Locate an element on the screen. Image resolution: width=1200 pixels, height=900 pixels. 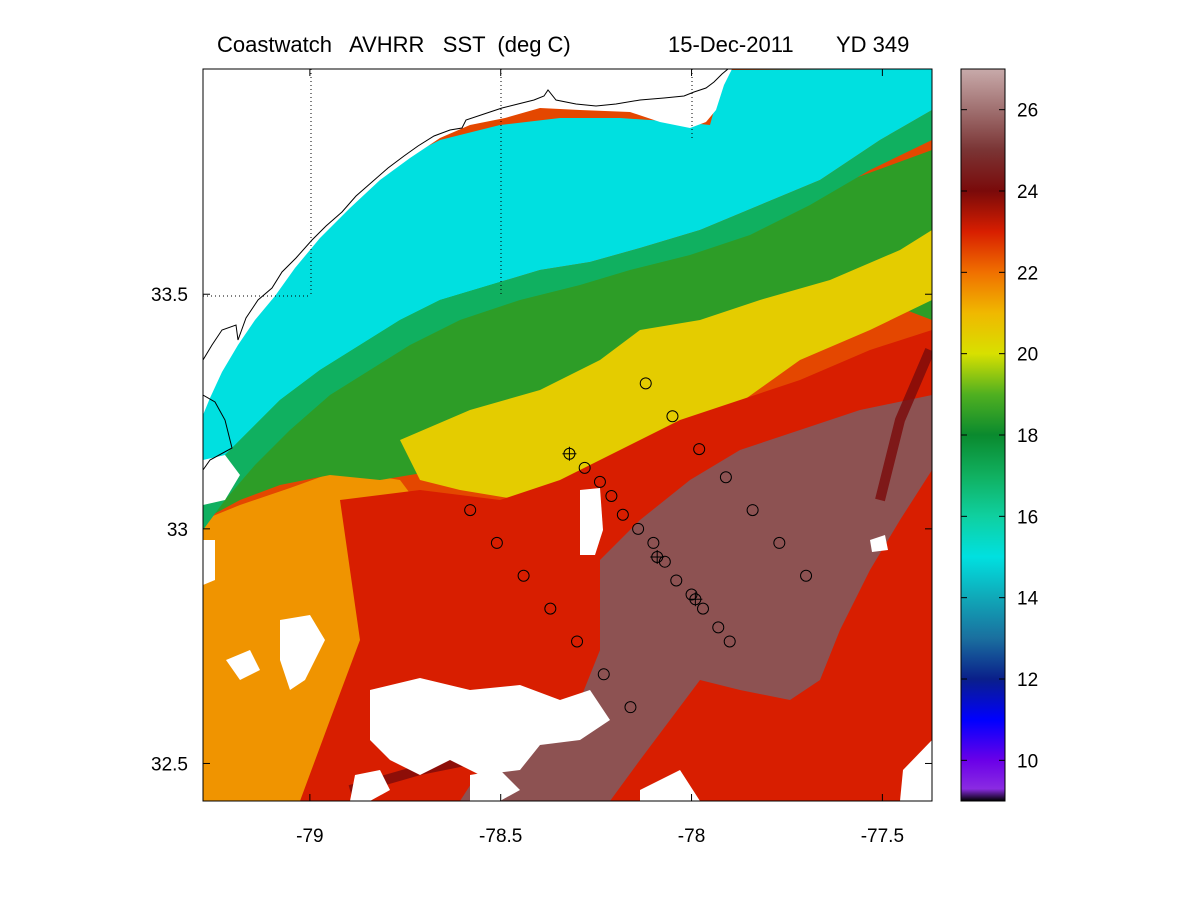
colorbar-tick-label: 10 is located at coordinates (1027, 761).